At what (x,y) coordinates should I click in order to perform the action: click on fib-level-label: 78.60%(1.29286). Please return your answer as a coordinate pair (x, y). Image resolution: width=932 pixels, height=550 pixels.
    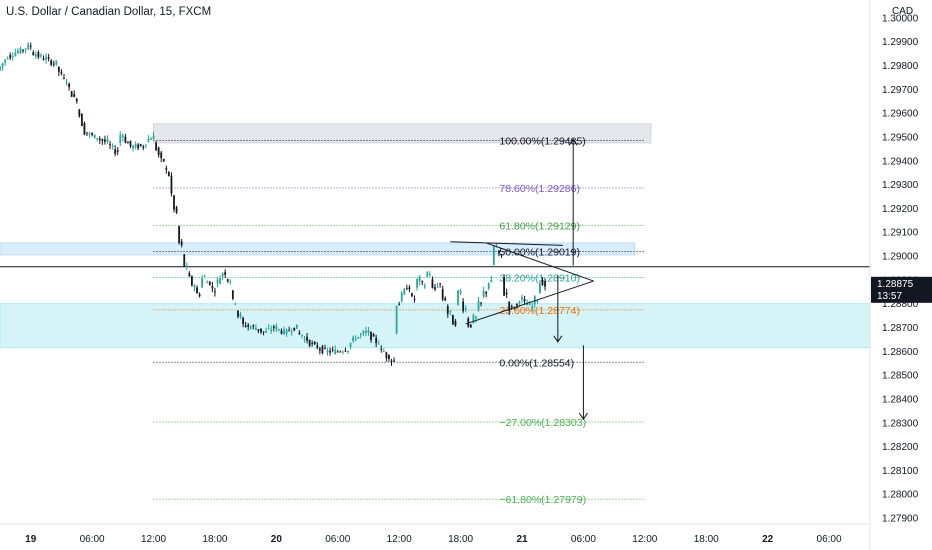
    Looking at the image, I should click on (539, 189).